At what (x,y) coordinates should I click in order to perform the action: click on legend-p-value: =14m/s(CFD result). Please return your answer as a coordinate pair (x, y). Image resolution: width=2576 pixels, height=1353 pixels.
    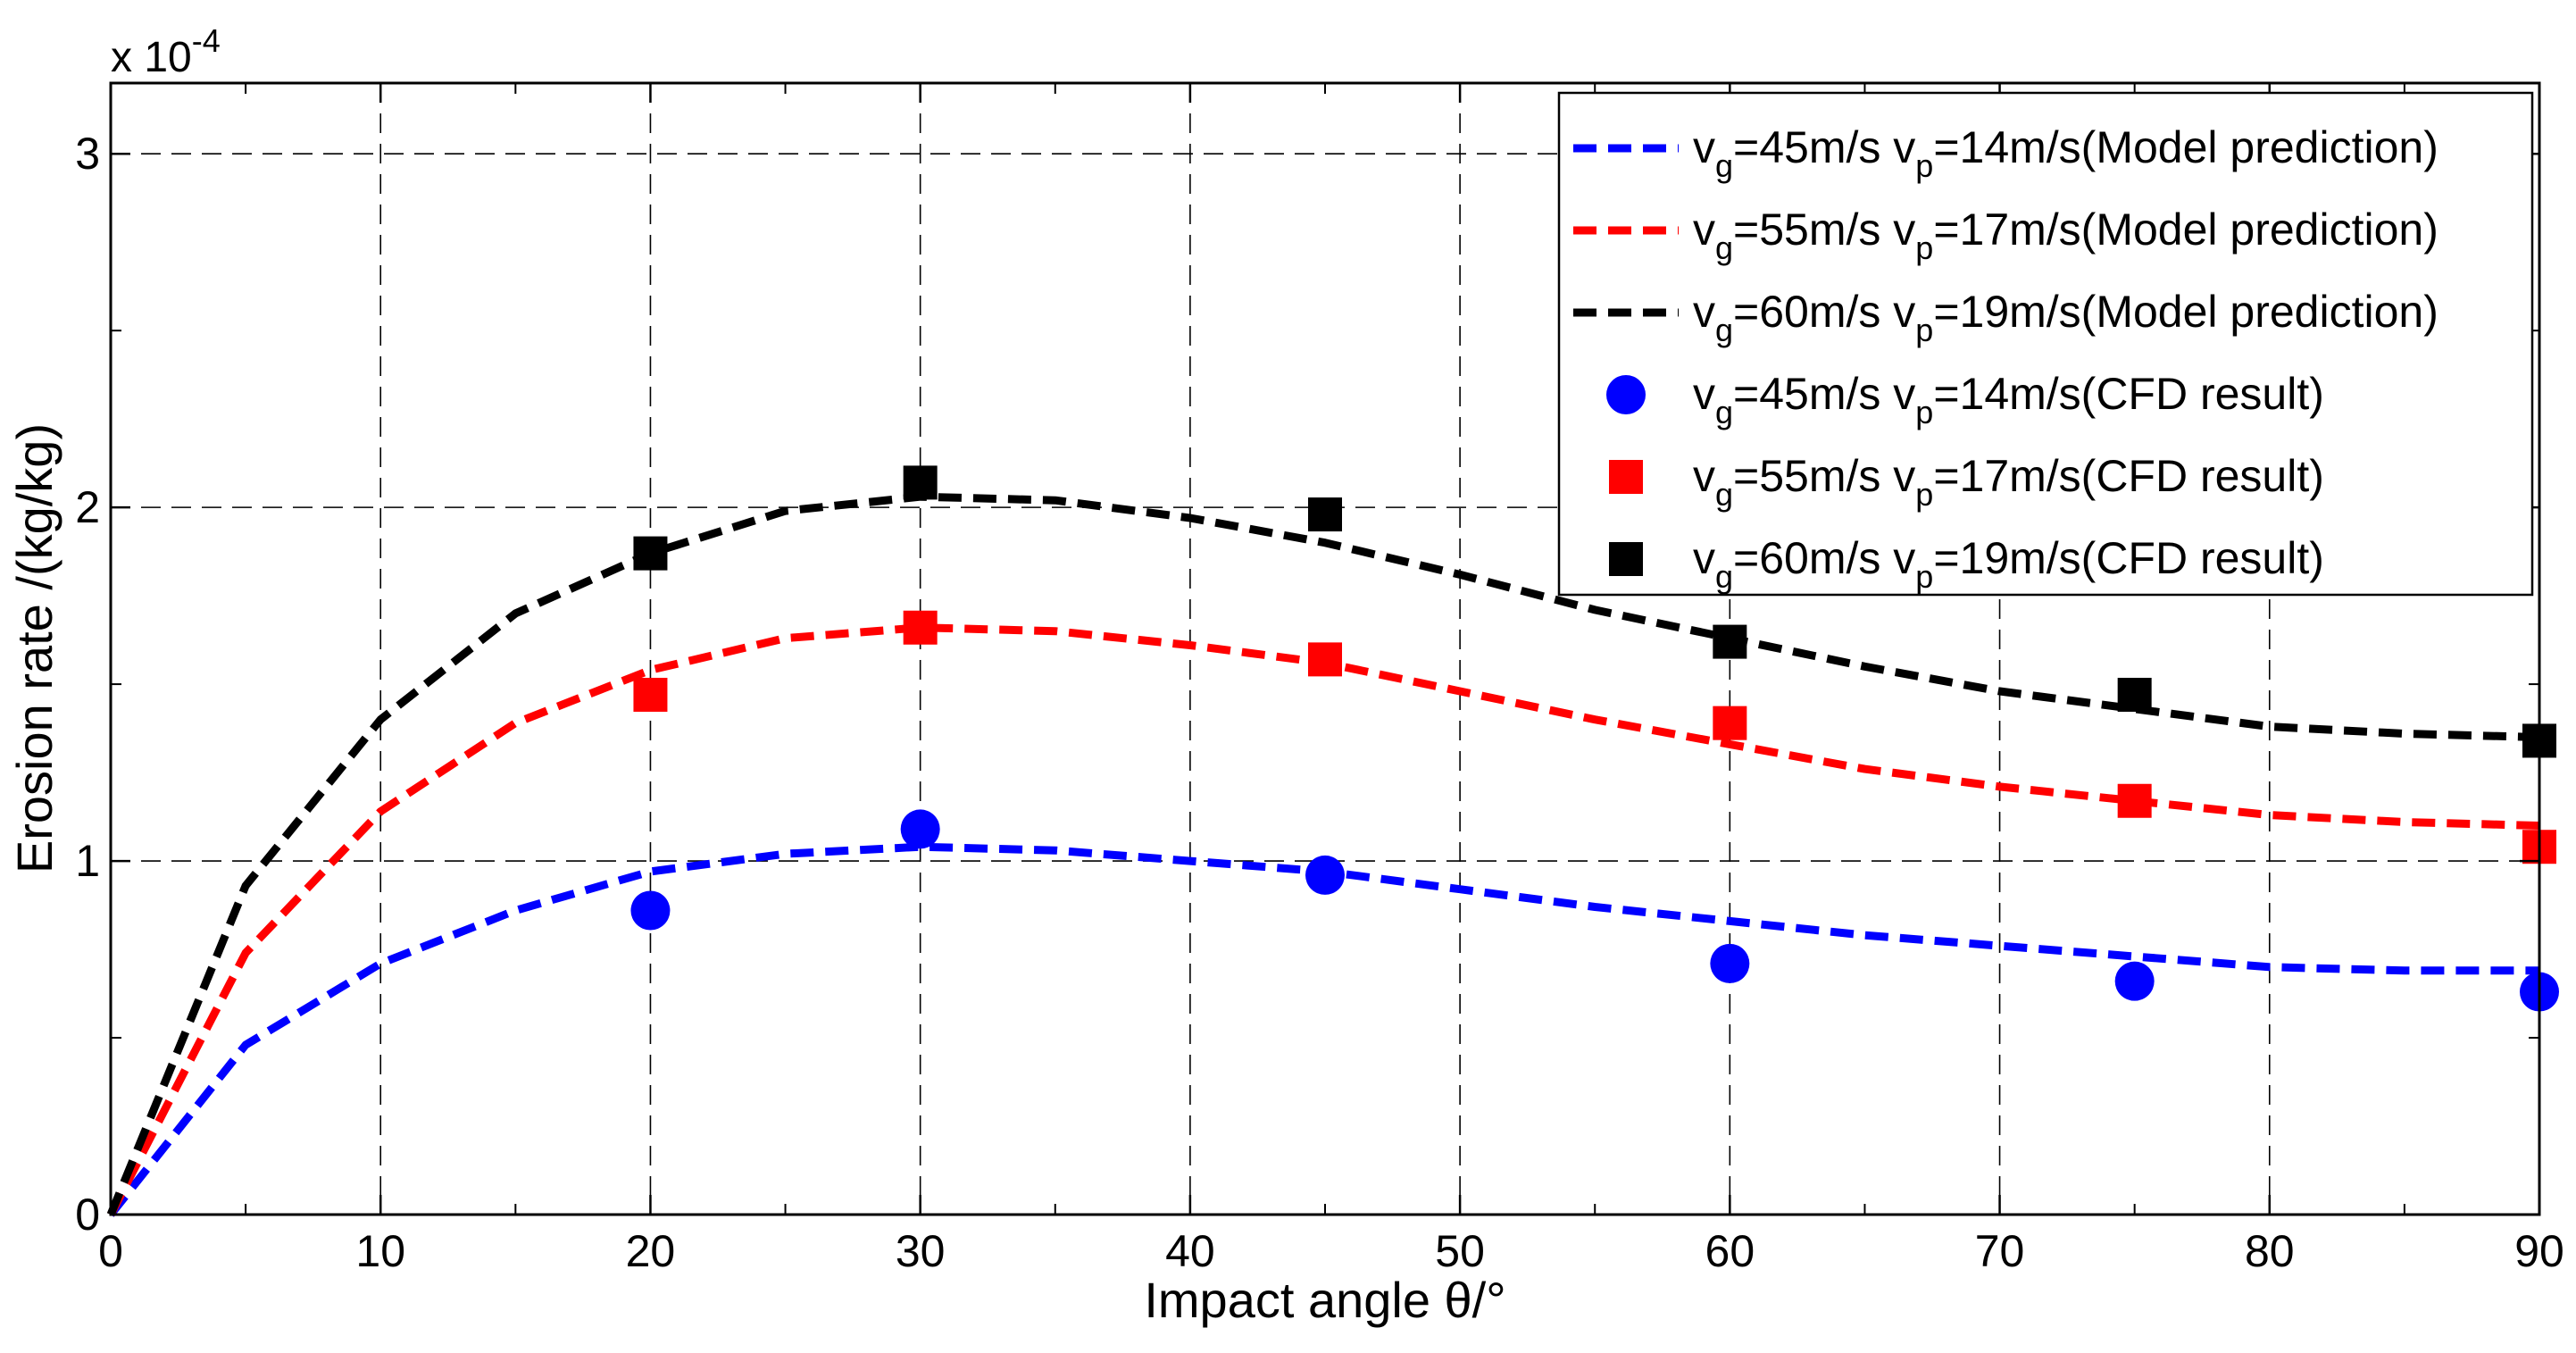
    Looking at the image, I should click on (2128, 394).